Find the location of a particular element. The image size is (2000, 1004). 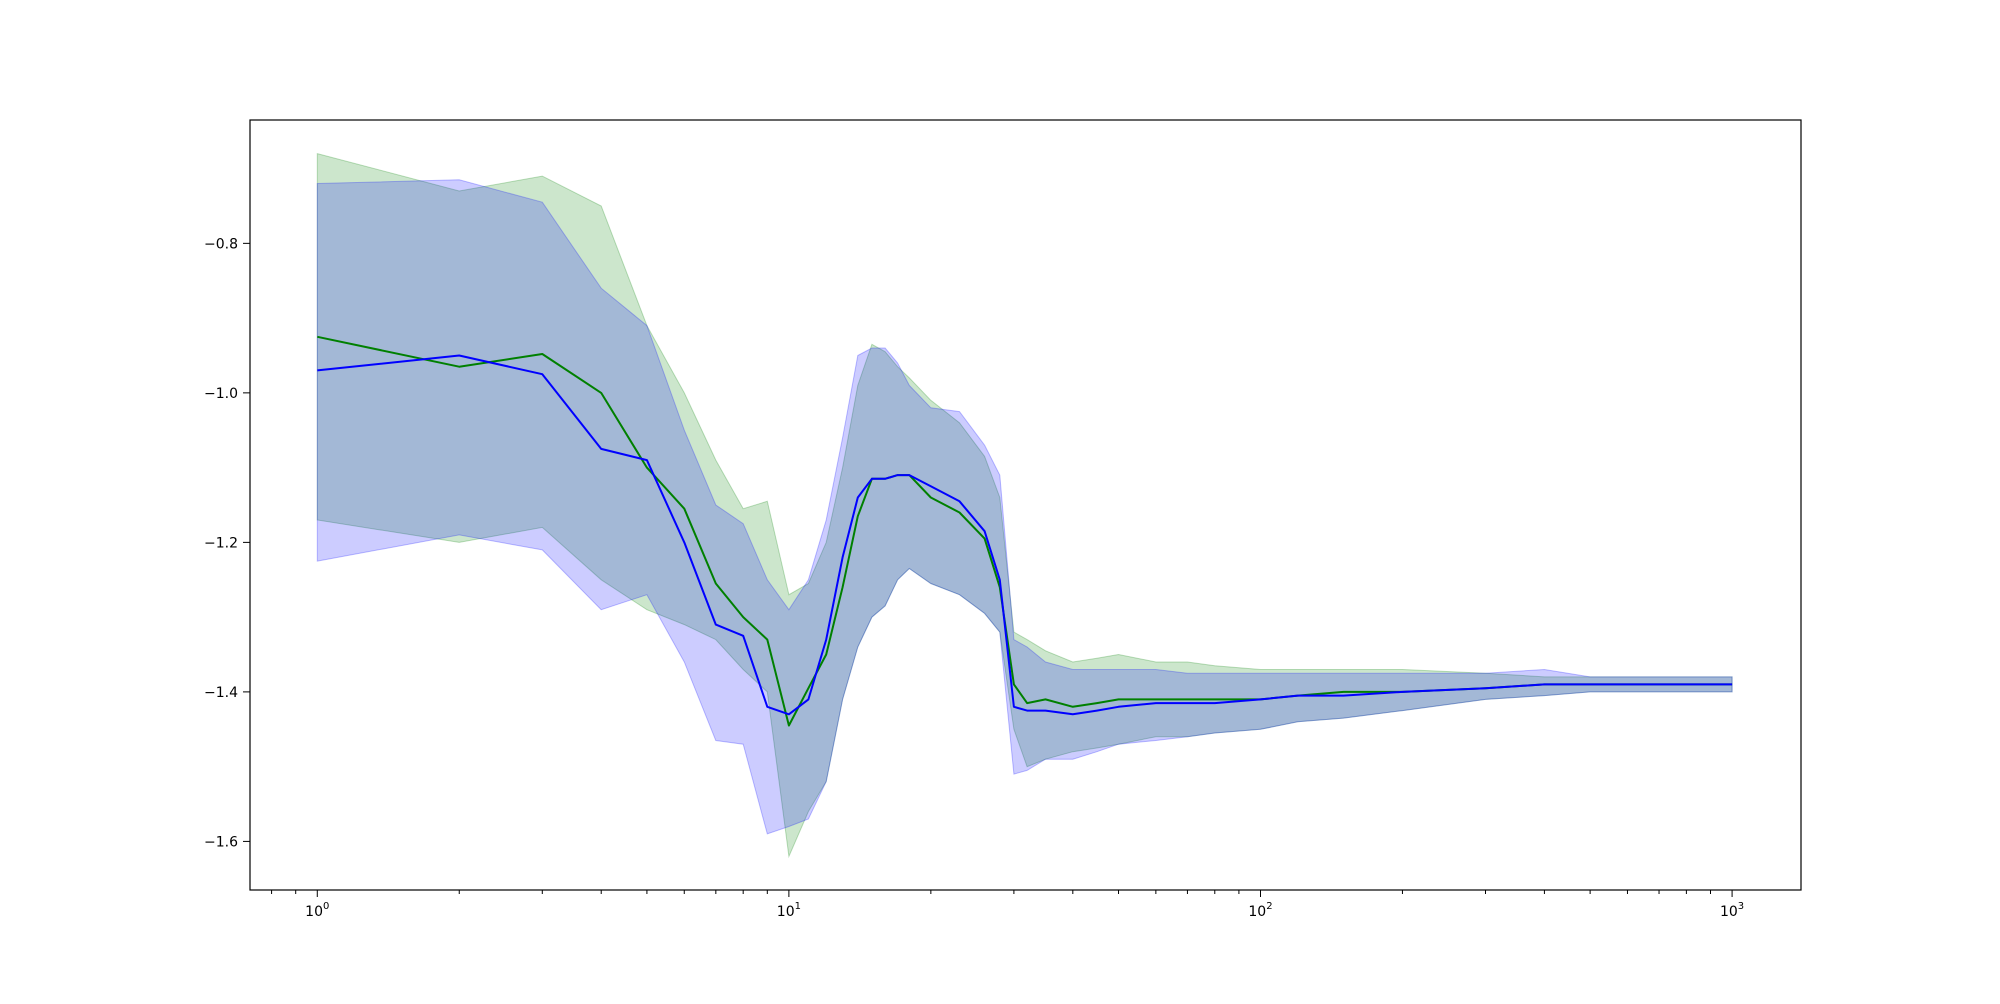

y-tick-label: −1.0 is located at coordinates (221, 394).